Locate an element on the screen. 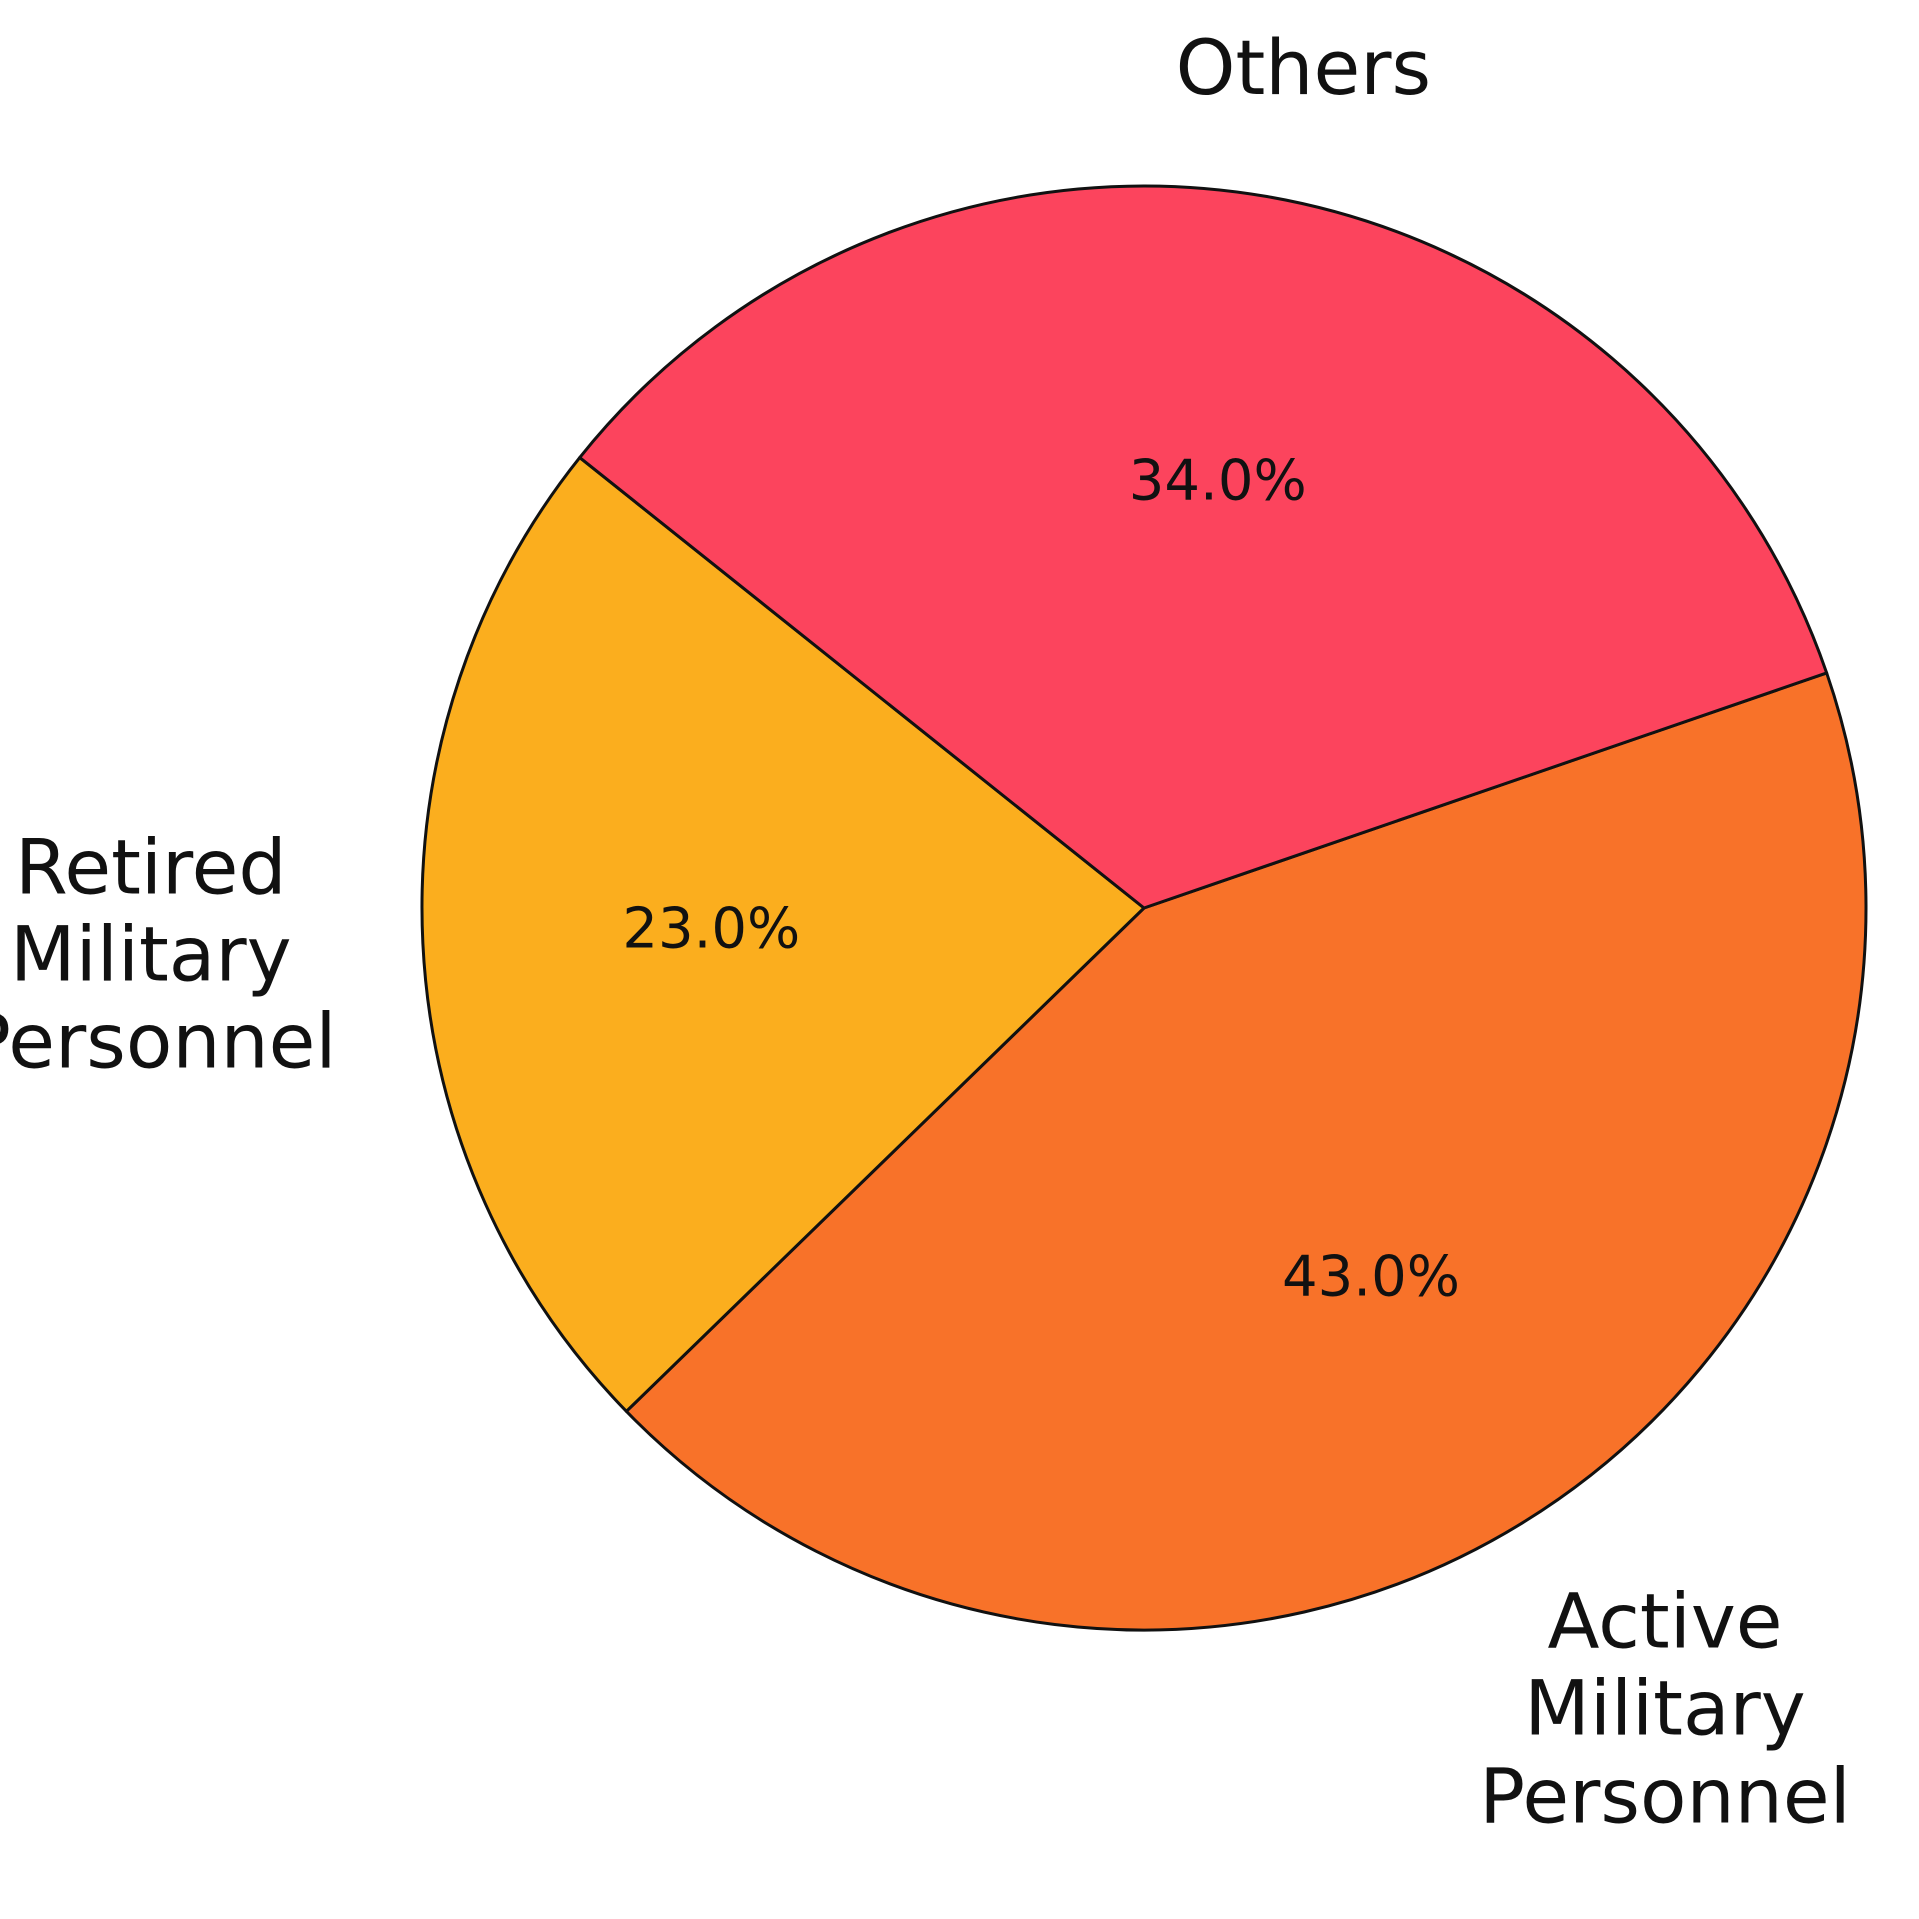 This screenshot has height=1919, width=1919. slice-label: Retired Military Personnel is located at coordinates (168, 953).